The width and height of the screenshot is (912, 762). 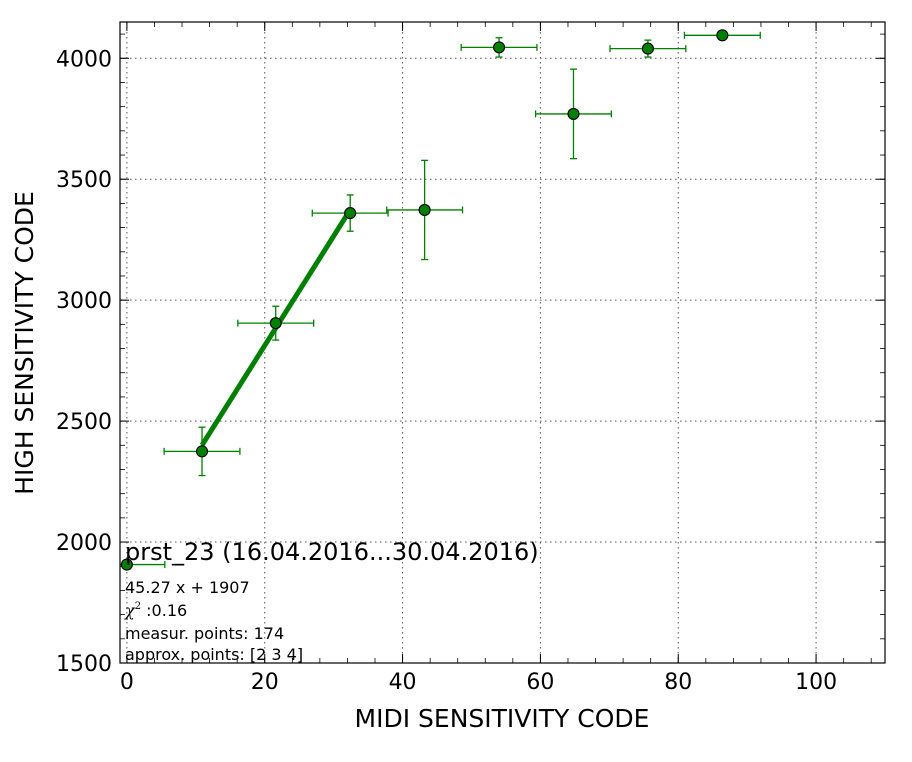 I want to click on y-tick-labels: 1500 2000 2500 3000 3500 4000, so click(x=84, y=362).